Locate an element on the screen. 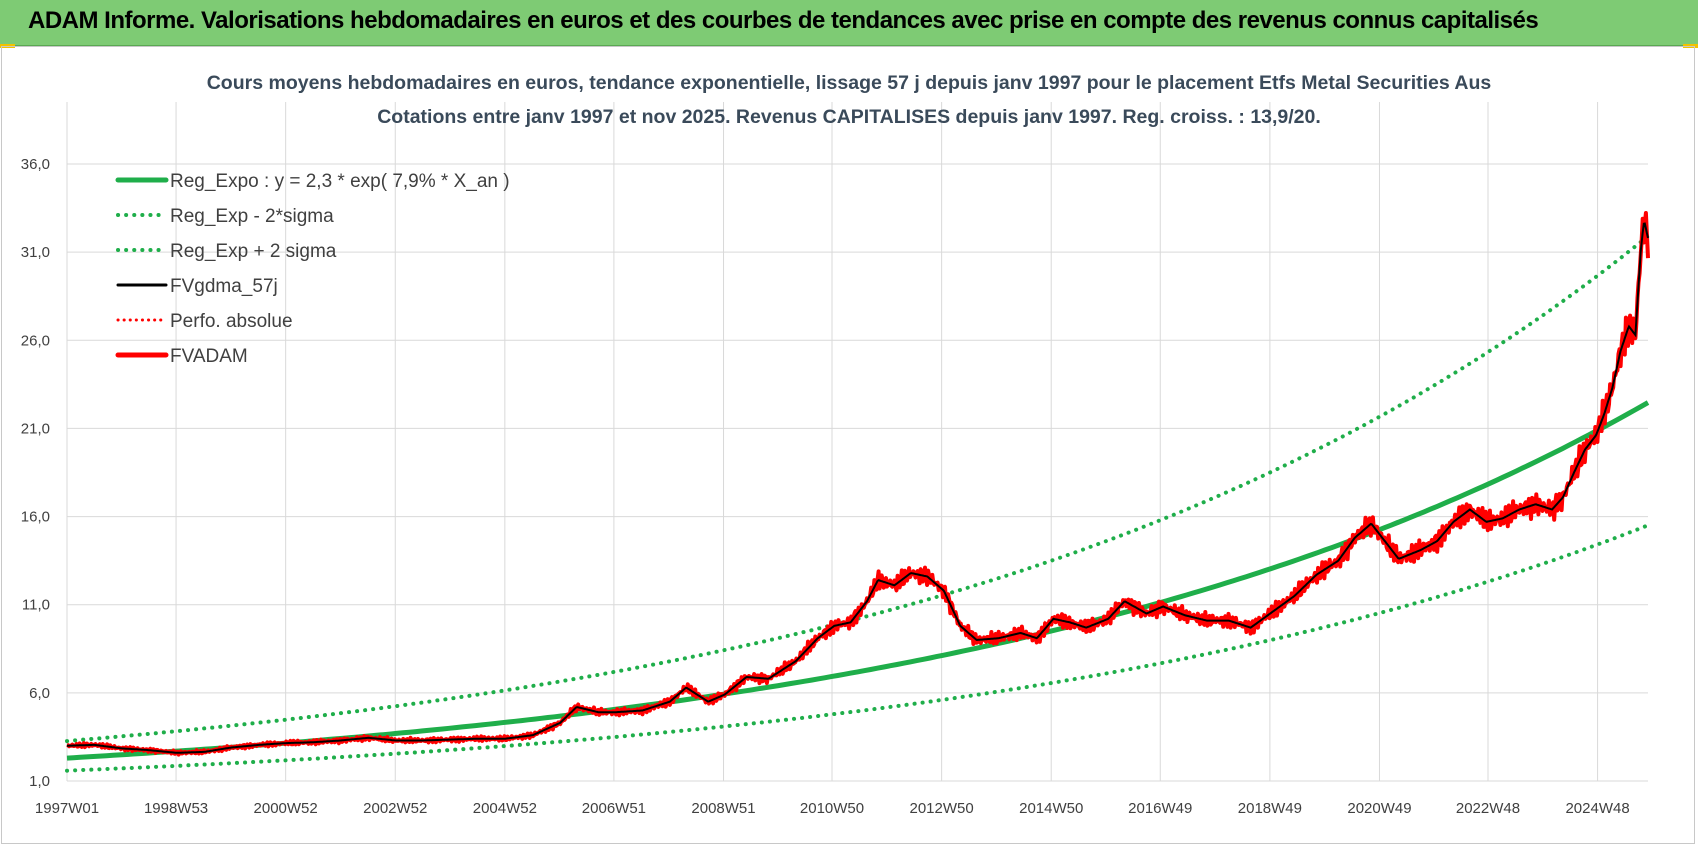 This screenshot has width=1698, height=848. y-tick-label: 1,0 is located at coordinates (39, 781).